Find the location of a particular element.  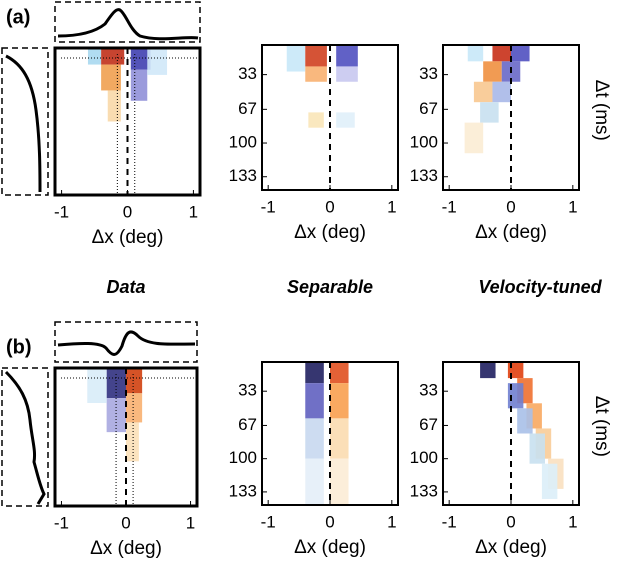

column-title: Velocity-tuned is located at coordinates (540, 287).